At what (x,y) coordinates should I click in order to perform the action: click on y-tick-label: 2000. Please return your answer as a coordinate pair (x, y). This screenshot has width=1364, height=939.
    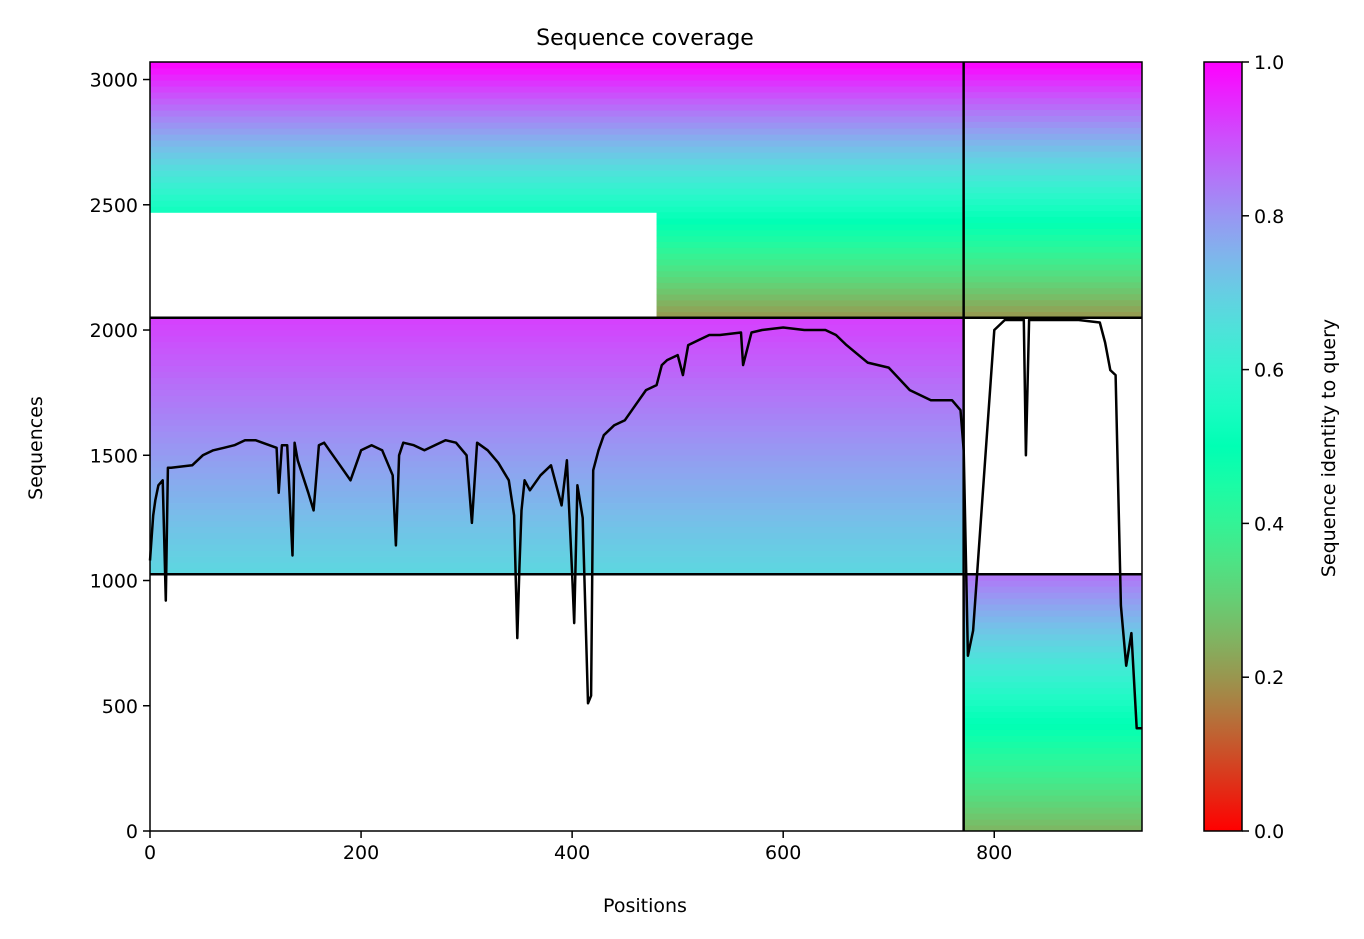
    Looking at the image, I should click on (114, 331).